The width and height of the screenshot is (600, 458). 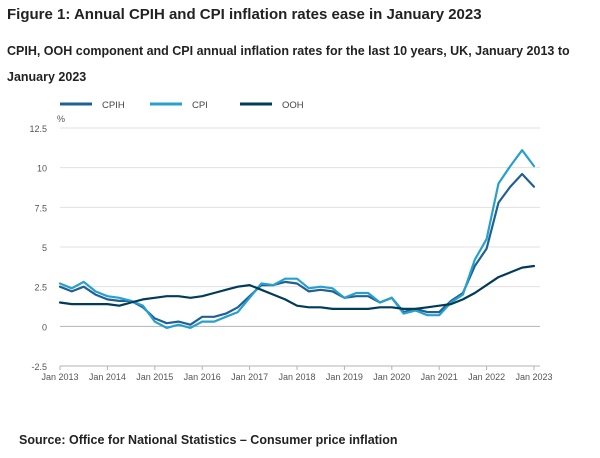 I want to click on x-tick-label: Jan 2022, so click(x=486, y=377).